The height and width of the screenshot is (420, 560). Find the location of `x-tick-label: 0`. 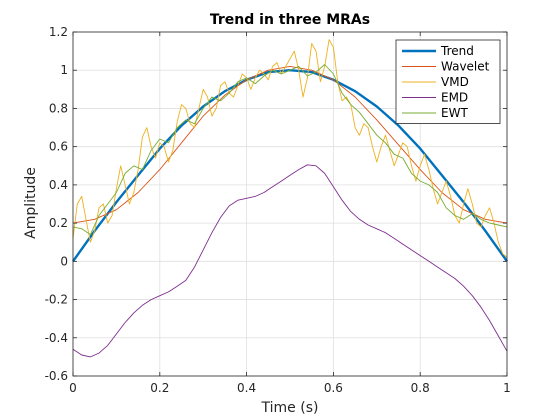

x-tick-label: 0 is located at coordinates (73, 388).